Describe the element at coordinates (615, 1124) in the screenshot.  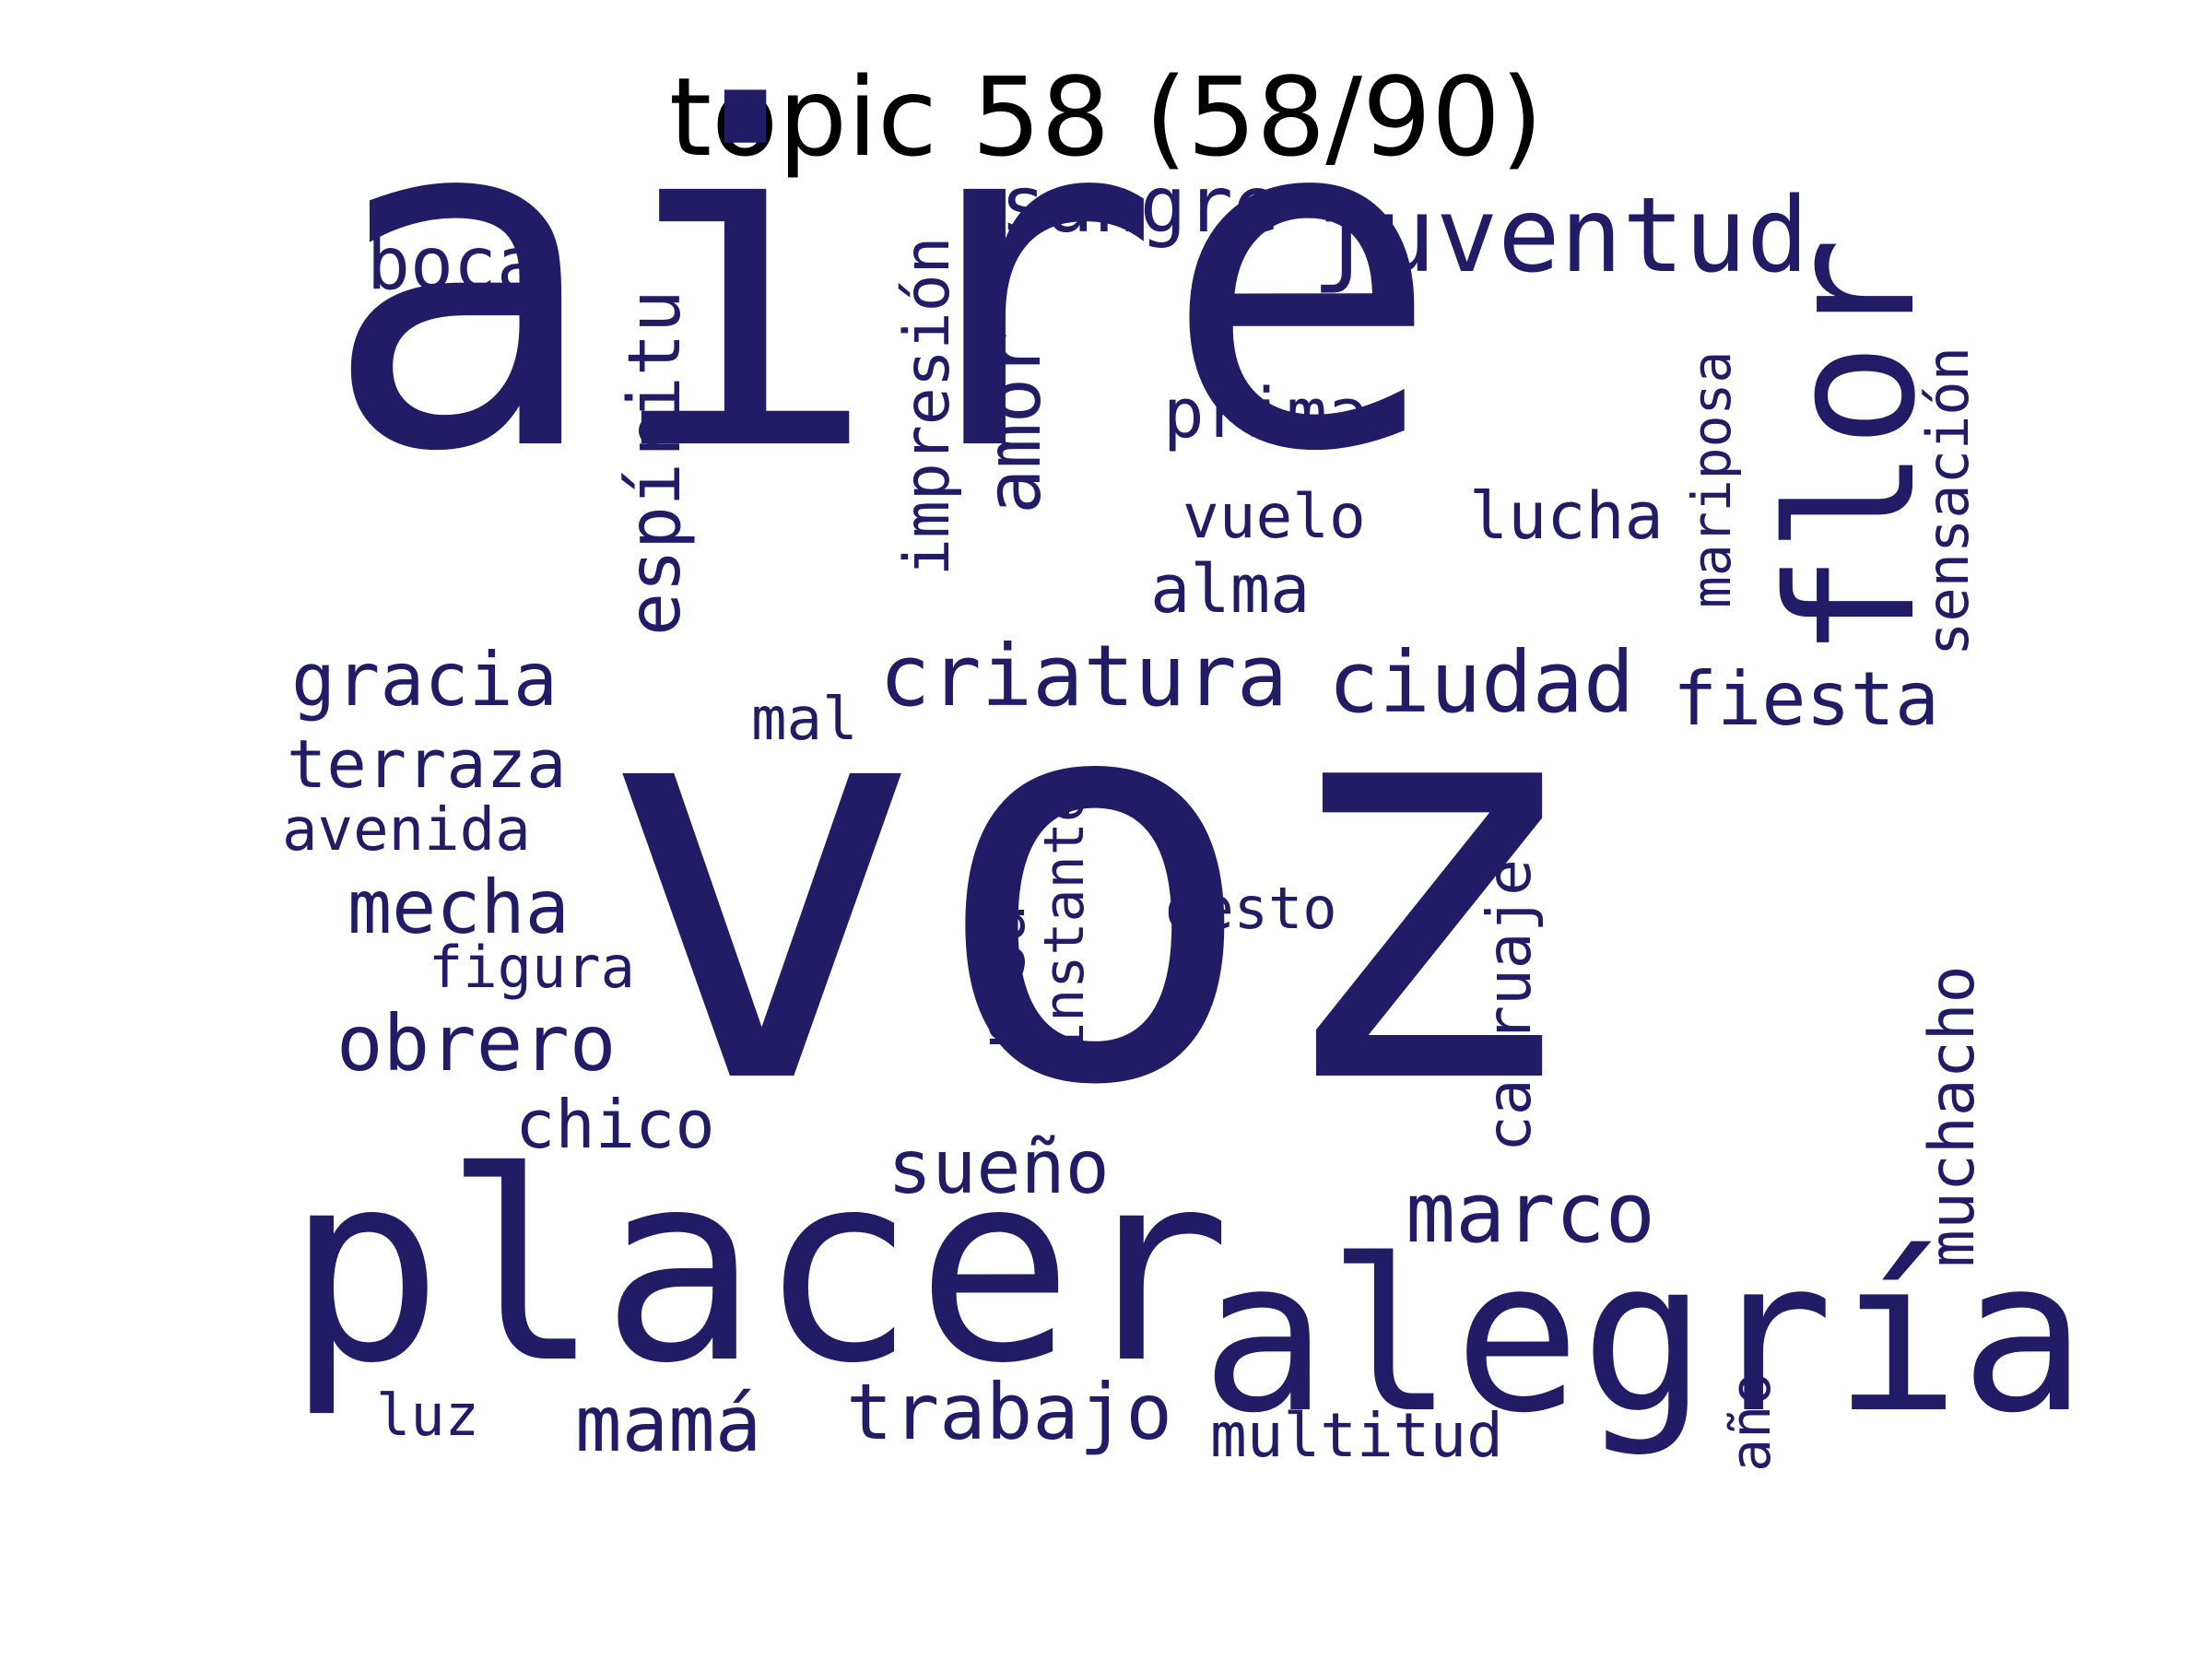
I see `word-chico: chico` at that location.